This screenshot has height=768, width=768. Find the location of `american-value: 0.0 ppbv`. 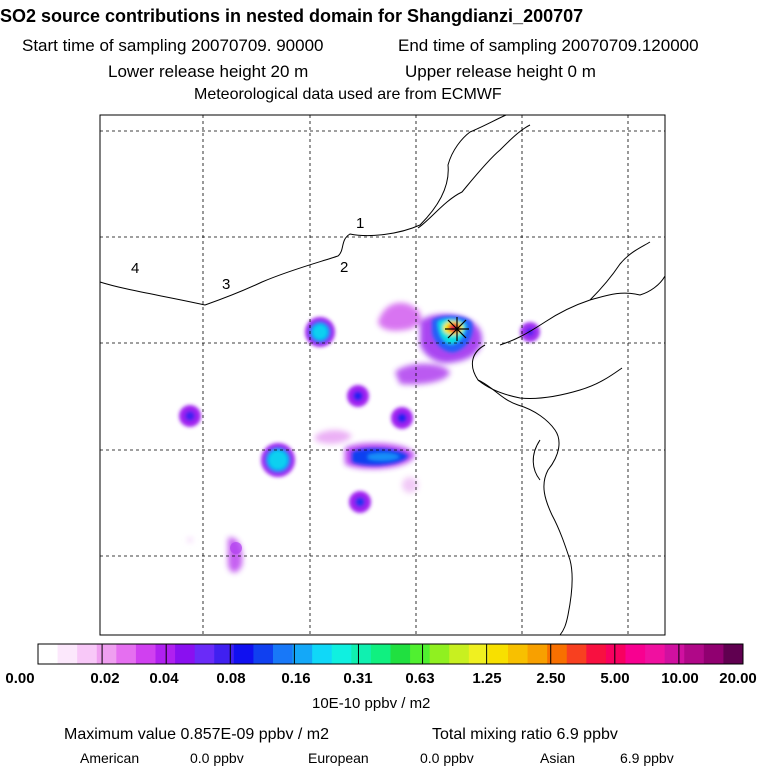

american-value: 0.0 ppbv is located at coordinates (217, 758).